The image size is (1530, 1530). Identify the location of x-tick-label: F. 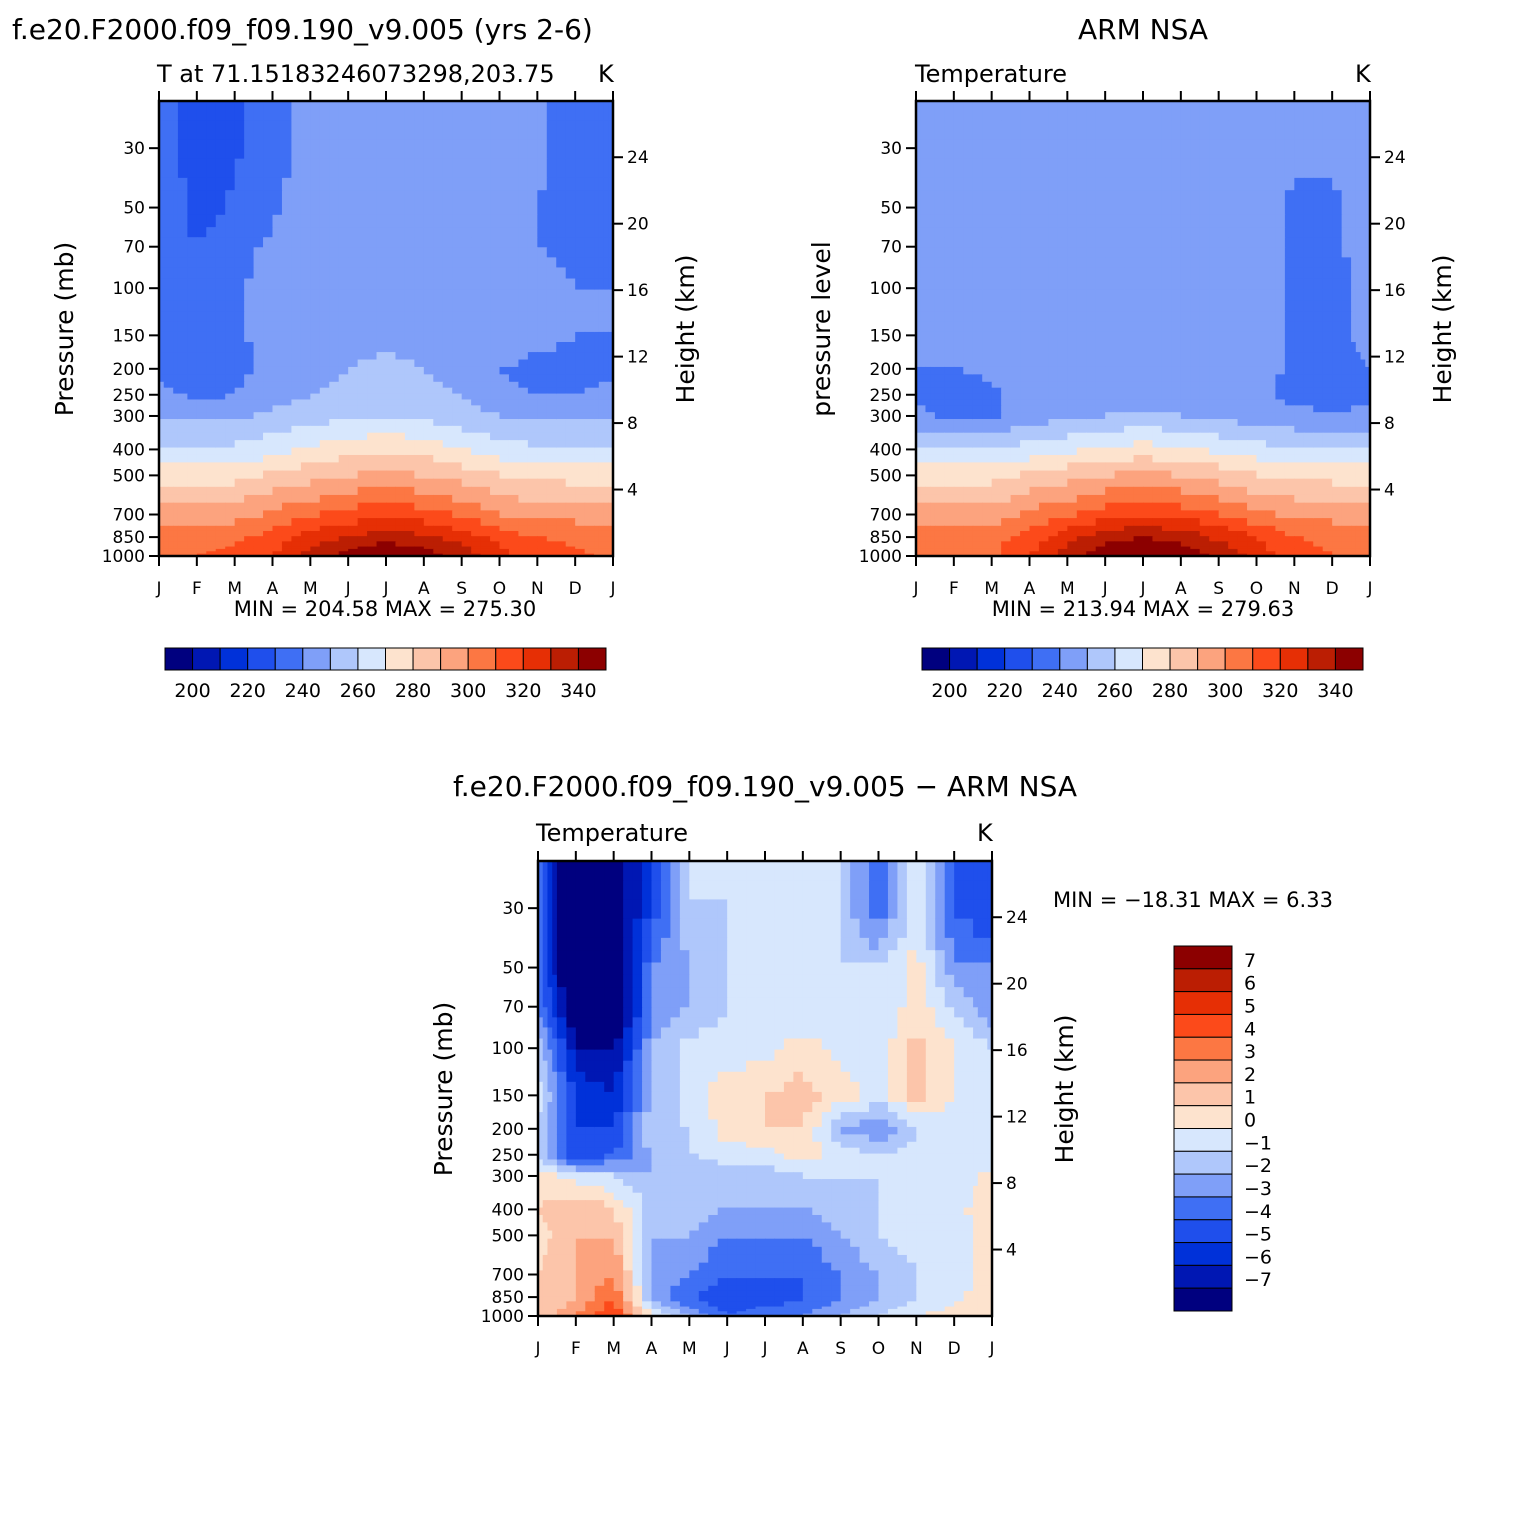
(197, 589).